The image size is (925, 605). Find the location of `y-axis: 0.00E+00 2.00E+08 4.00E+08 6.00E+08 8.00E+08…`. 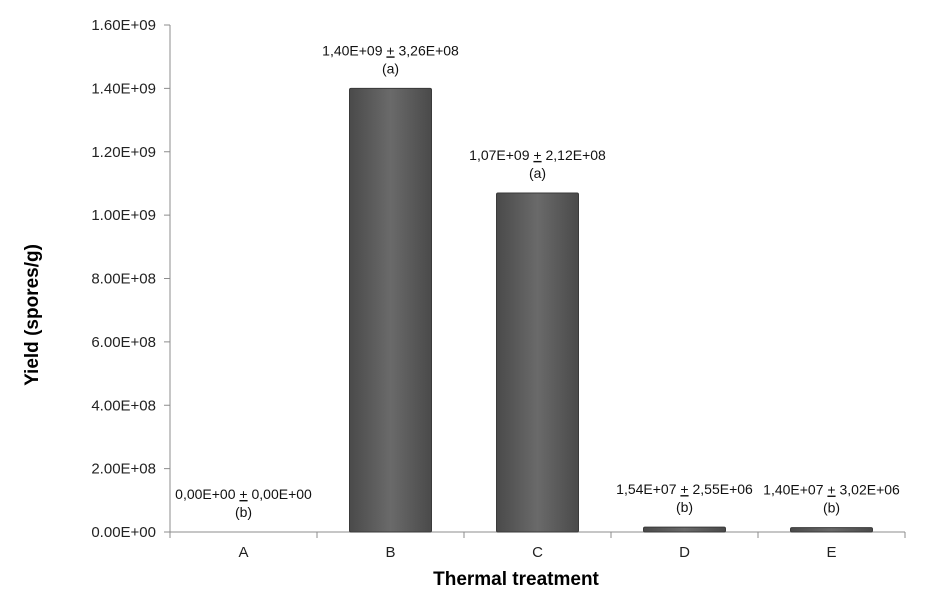

y-axis: 0.00E+00 2.00E+08 4.00E+08 6.00E+08 8.00E+08… is located at coordinates (131, 279).